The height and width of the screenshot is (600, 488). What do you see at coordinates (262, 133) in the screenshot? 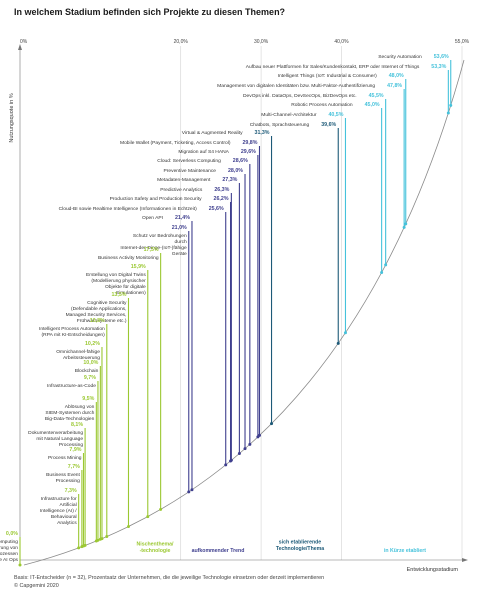
I see `value-label: 31,3%` at bounding box center [262, 133].